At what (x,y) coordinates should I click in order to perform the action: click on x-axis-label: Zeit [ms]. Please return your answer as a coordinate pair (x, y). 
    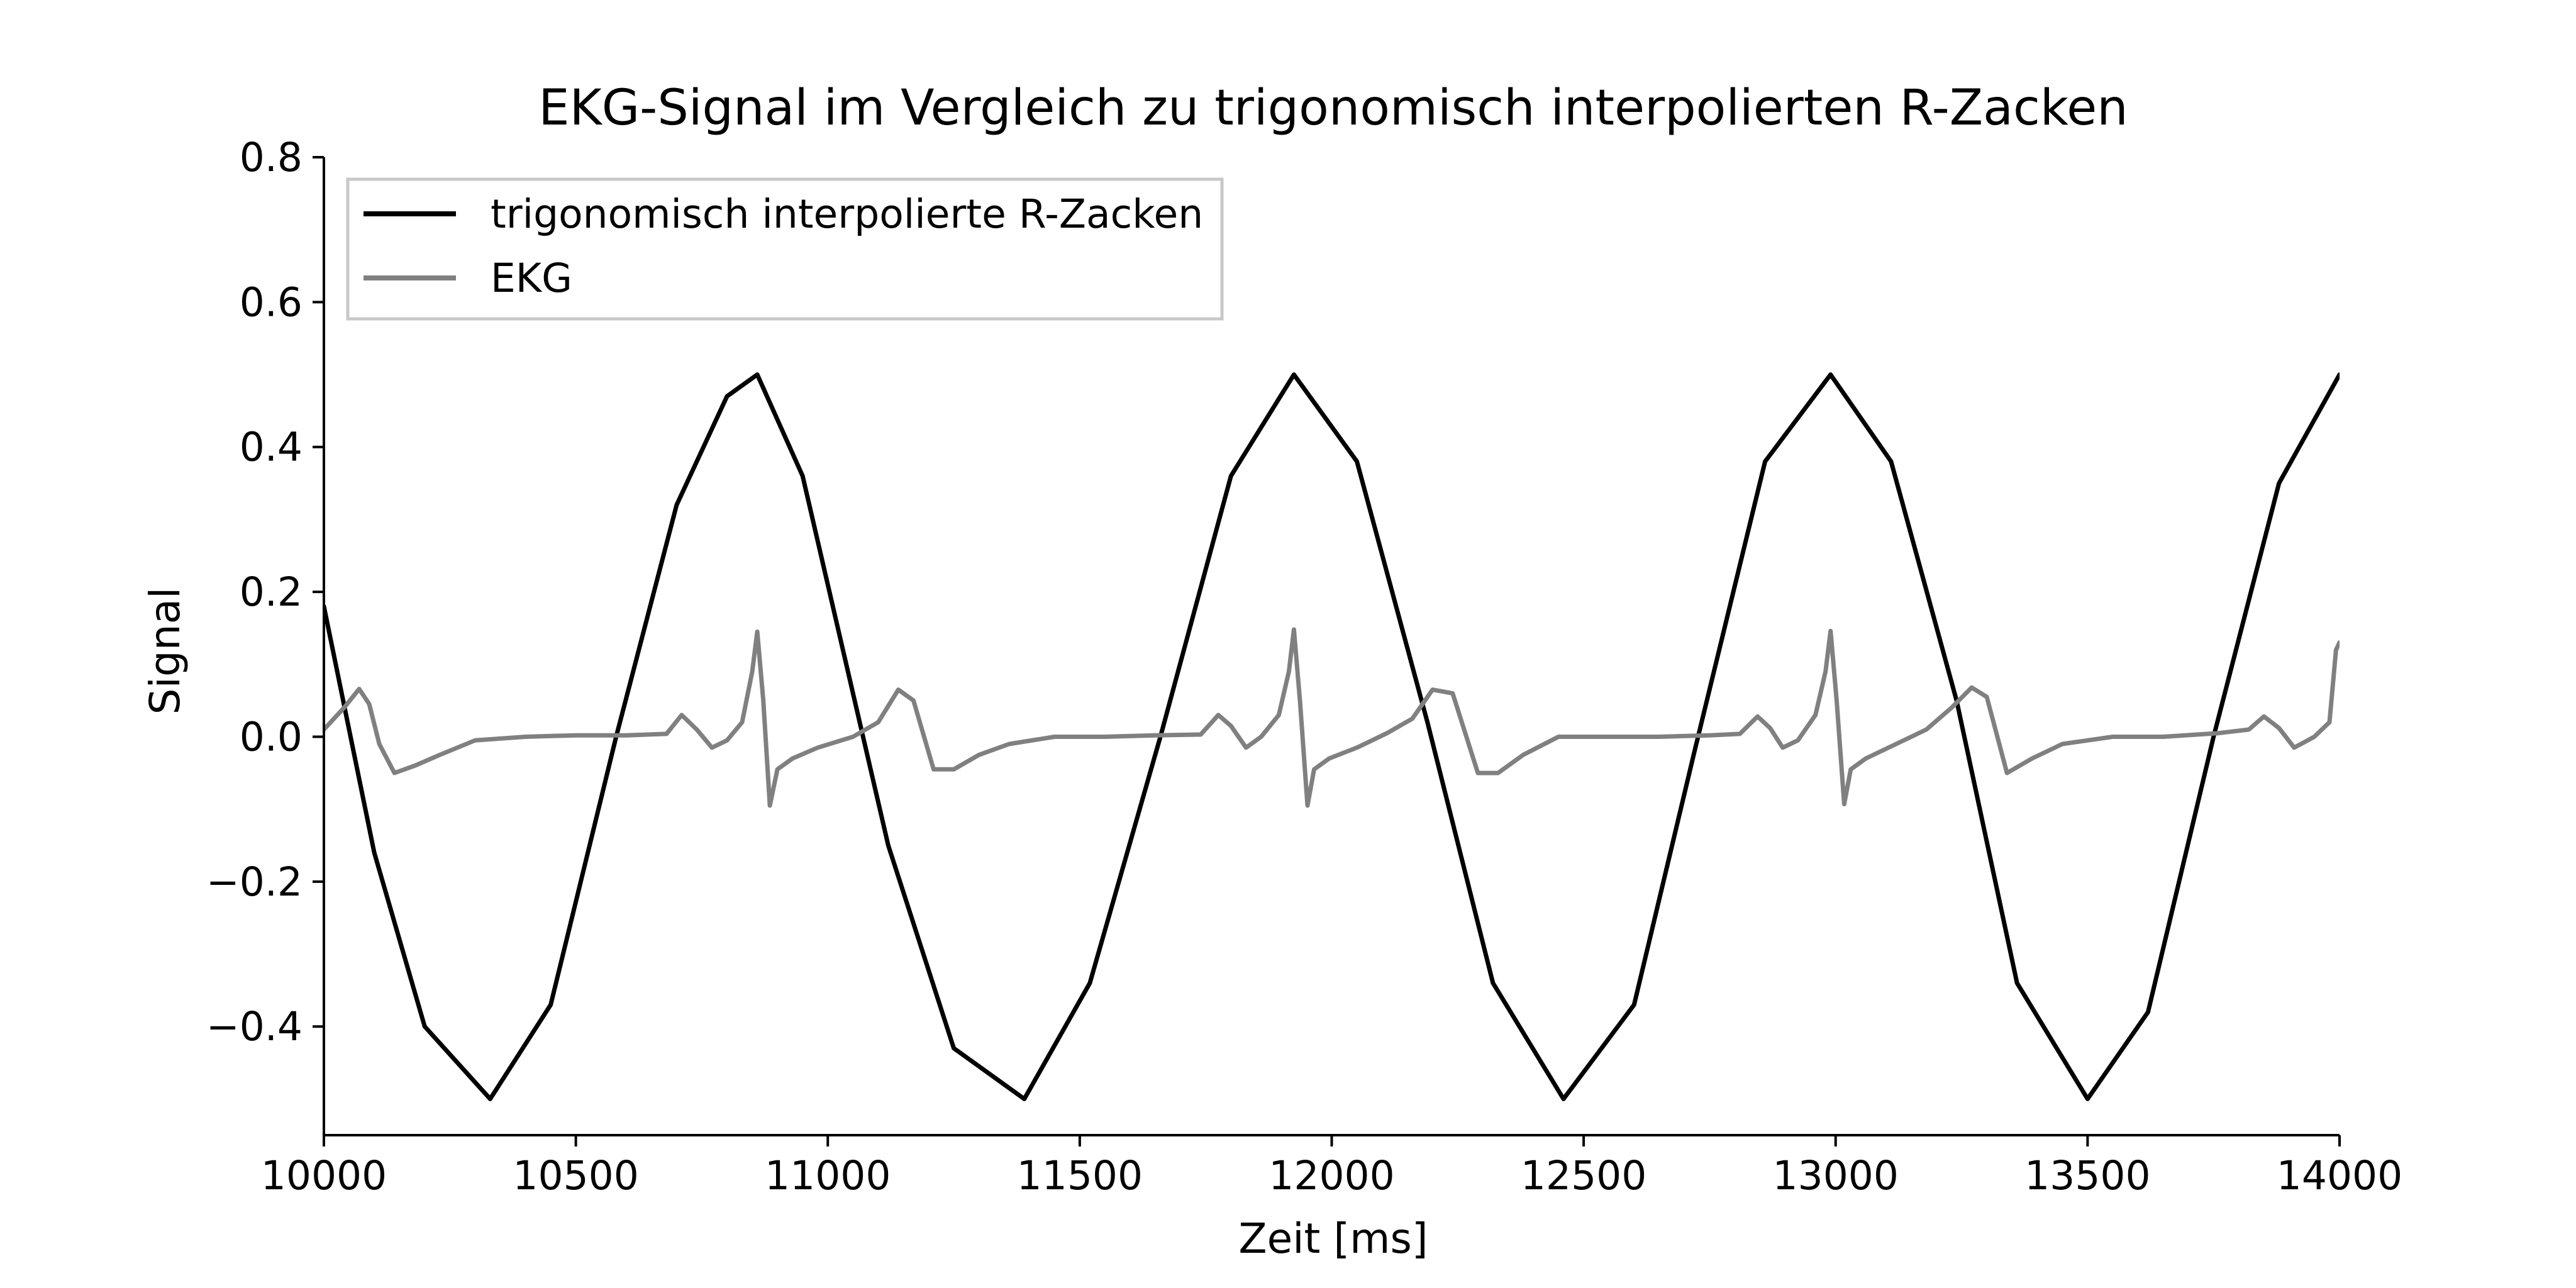
    Looking at the image, I should click on (1333, 1238).